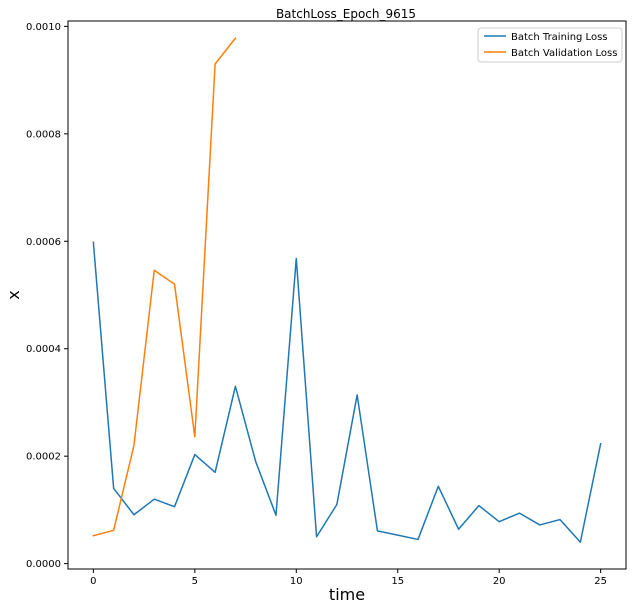 Image resolution: width=633 pixels, height=610 pixels. Describe the element at coordinates (564, 53) in the screenshot. I see `legend-label-validation: Batch Validation Loss` at that location.